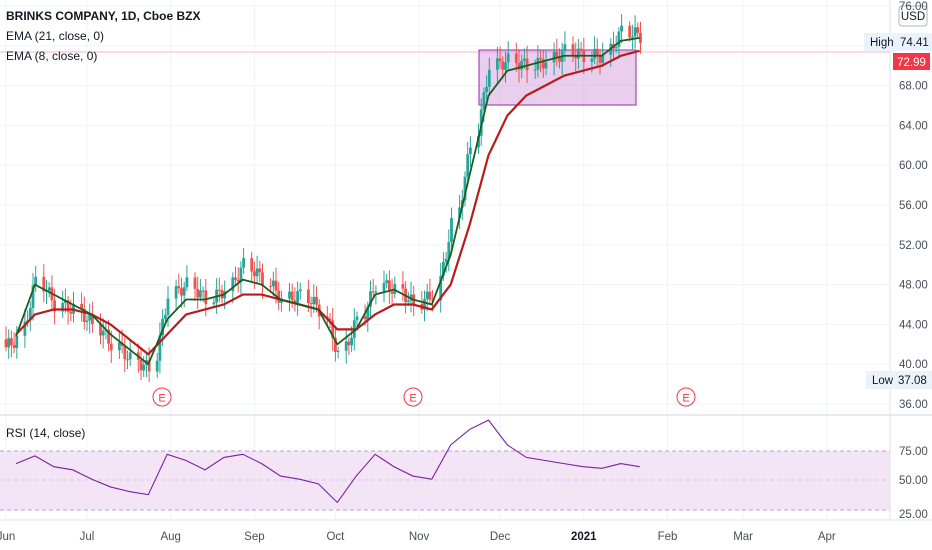  I want to click on svg-text: E, so click(412, 399).